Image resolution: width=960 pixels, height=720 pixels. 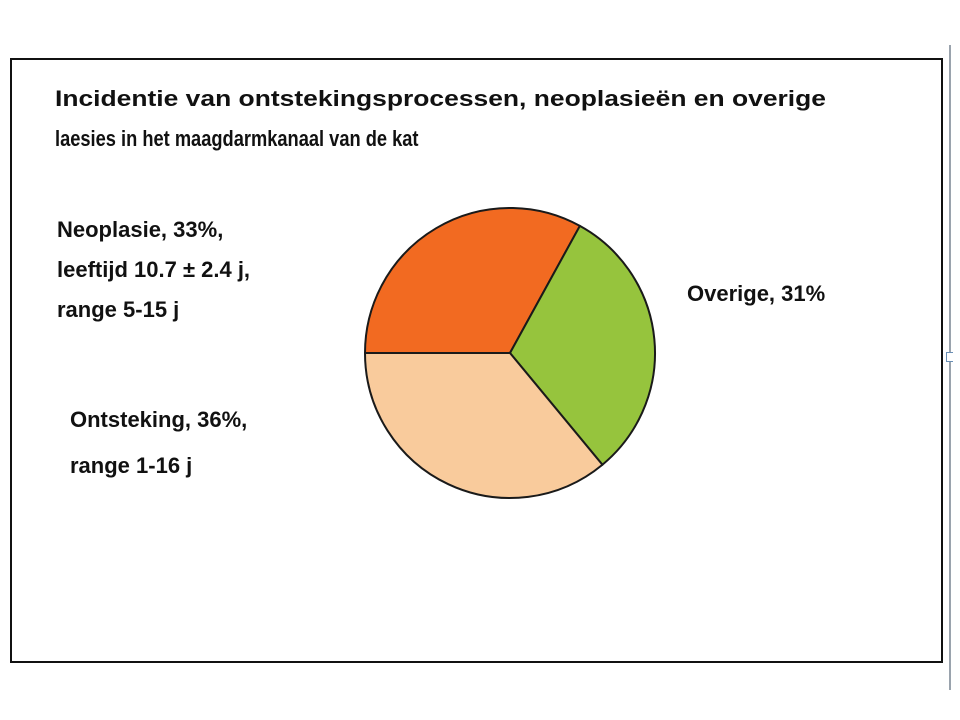 I want to click on scrollbar-track, so click(x=950, y=367).